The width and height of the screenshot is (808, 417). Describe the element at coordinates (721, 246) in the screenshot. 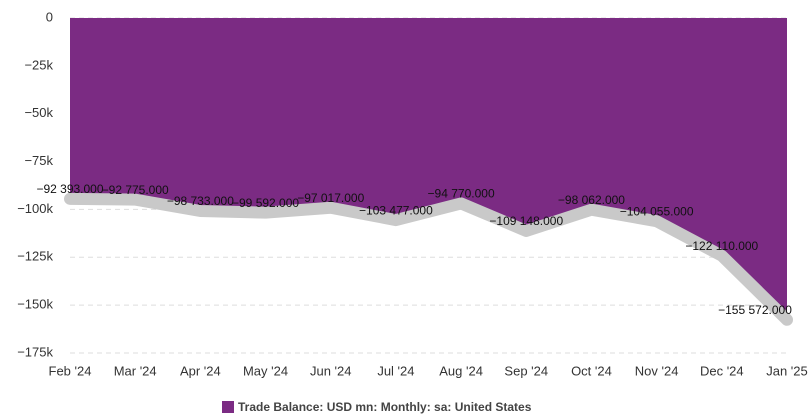

I see `data-label: −122 110.000` at that location.